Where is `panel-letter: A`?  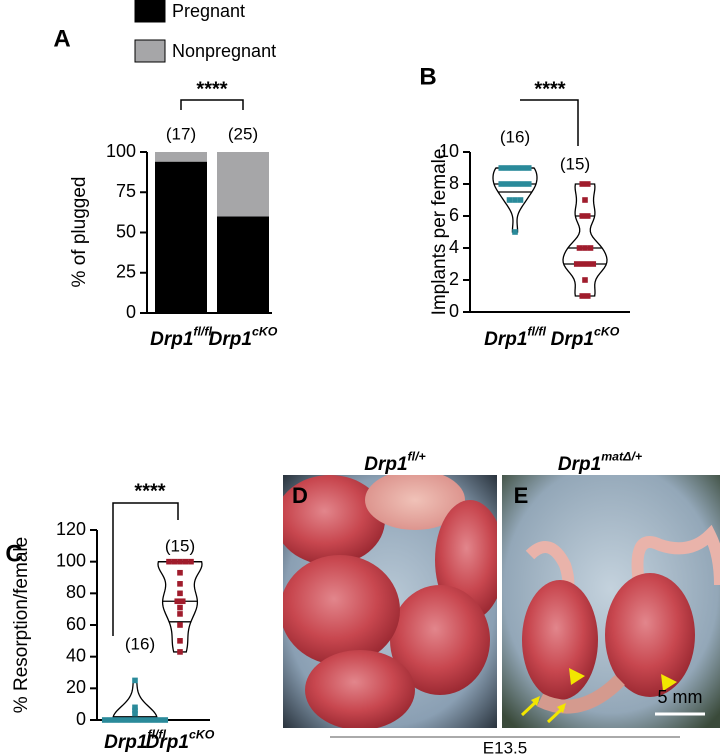 panel-letter: A is located at coordinates (61, 38).